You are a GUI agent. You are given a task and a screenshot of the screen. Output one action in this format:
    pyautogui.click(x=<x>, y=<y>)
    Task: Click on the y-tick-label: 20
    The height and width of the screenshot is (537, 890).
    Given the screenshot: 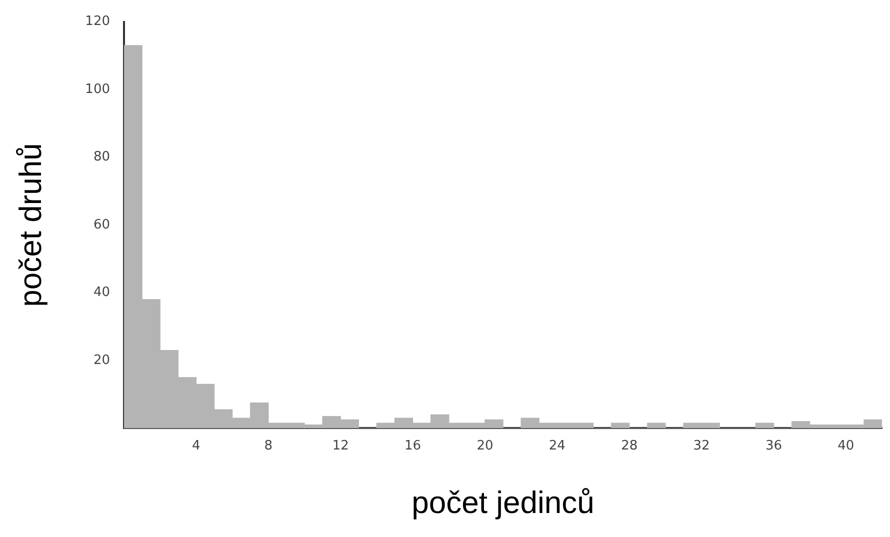 What is the action you would take?
    pyautogui.click(x=101, y=360)
    